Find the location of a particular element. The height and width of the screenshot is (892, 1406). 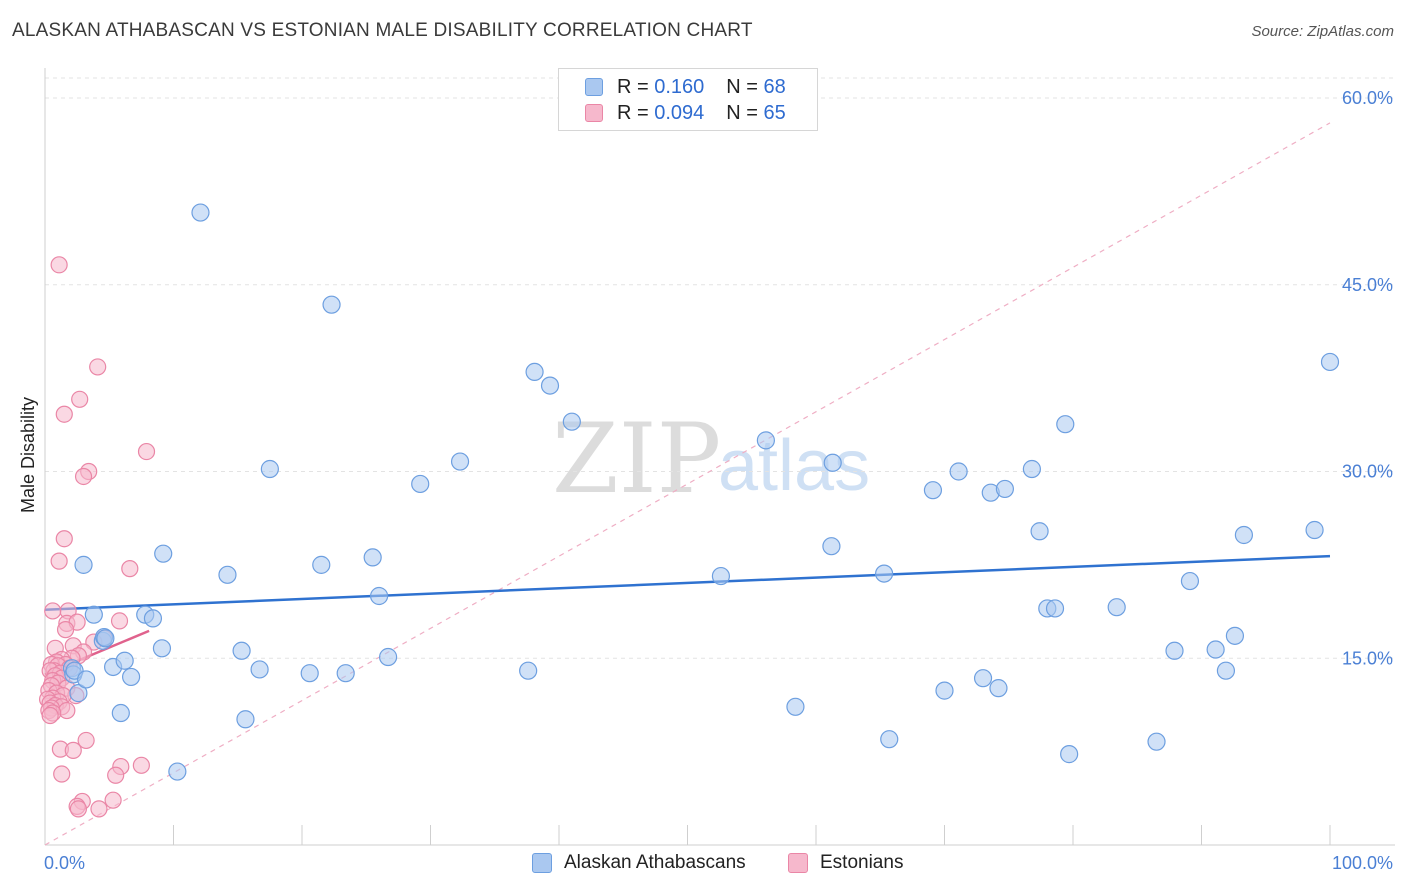

legend-swatch-blue is located at coordinates (594, 87).